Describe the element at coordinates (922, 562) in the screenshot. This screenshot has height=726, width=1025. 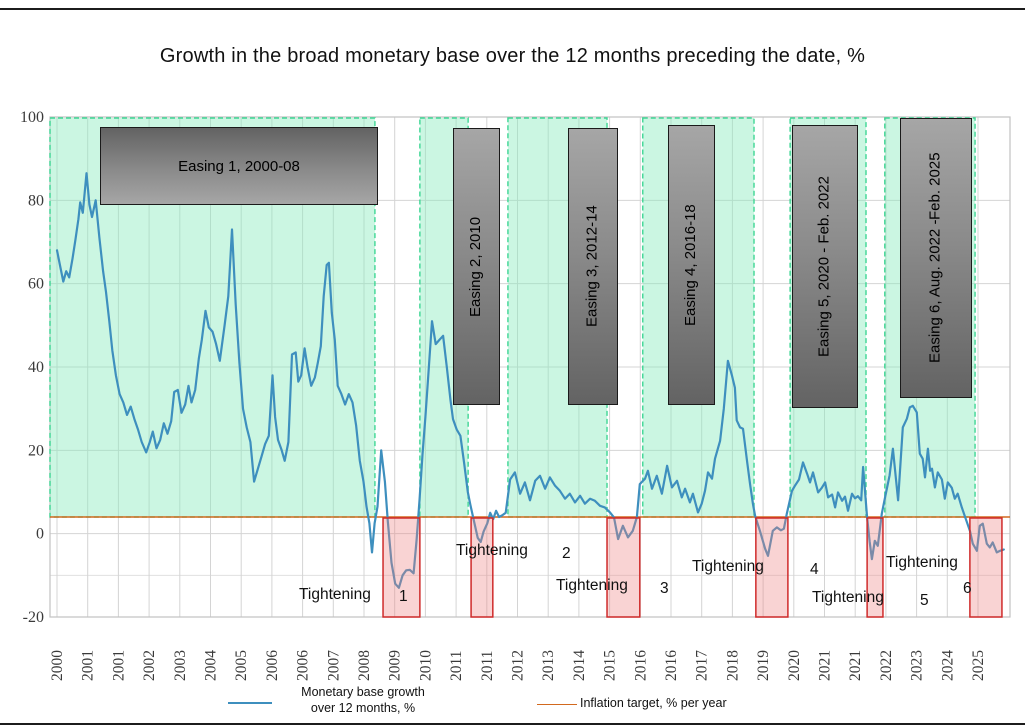
I see `tightening-label-word-6: Tightening` at that location.